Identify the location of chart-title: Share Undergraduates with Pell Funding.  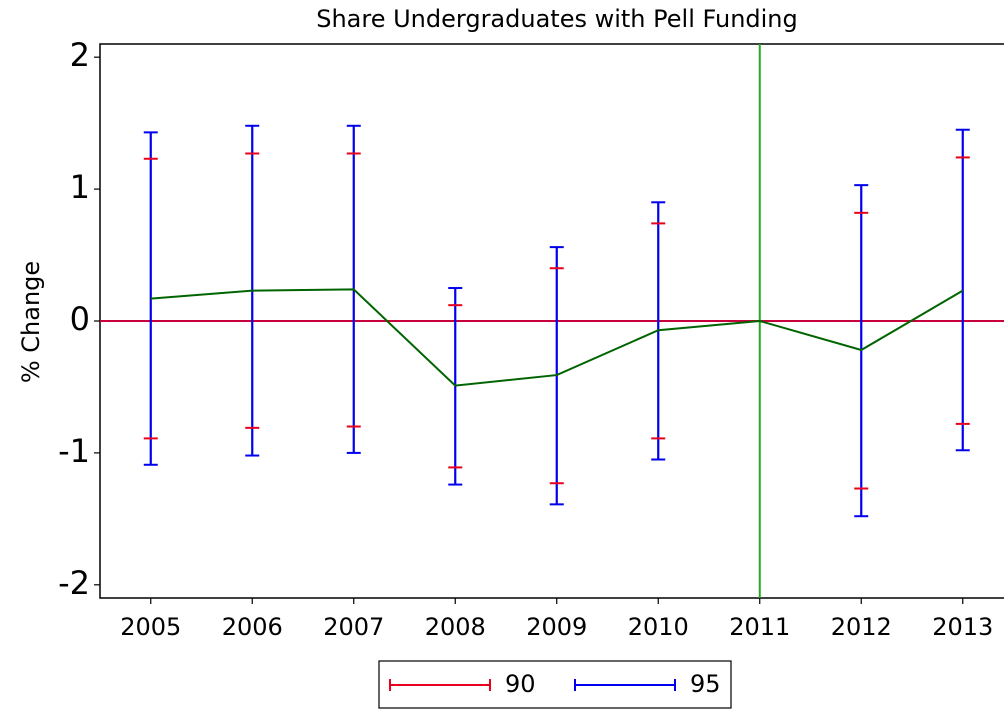
(557, 19).